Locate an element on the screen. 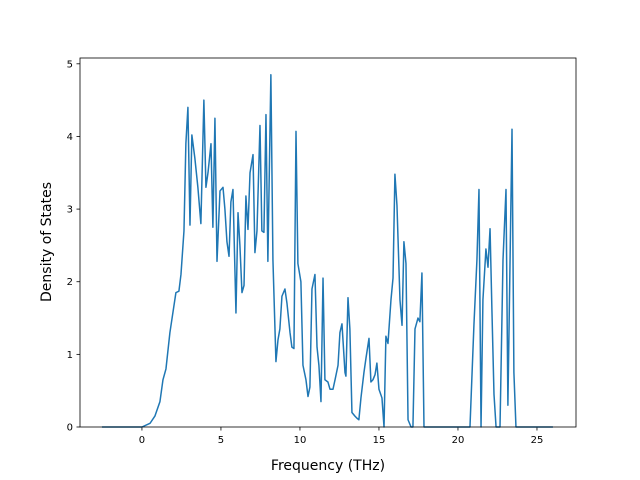 The image size is (640, 480). y-axis-label: Density of States is located at coordinates (47, 242).